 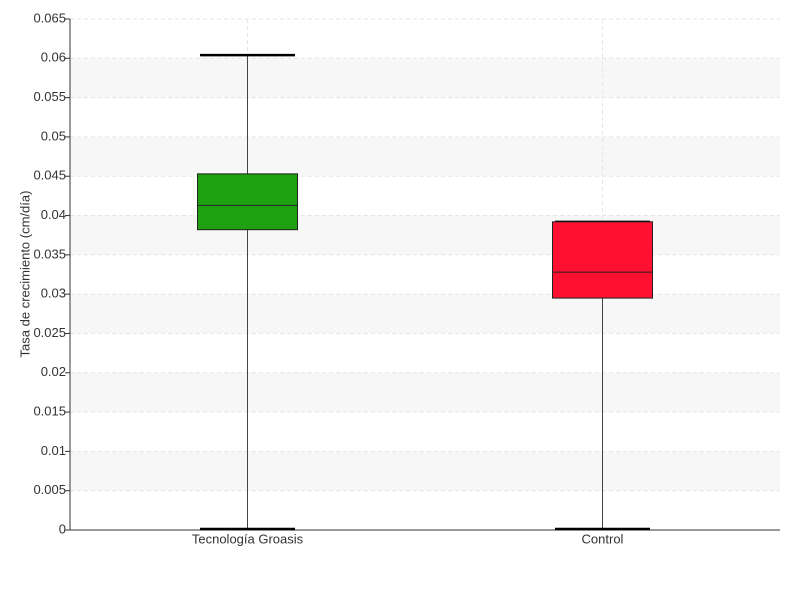 I want to click on y-tick-label: 0.045, so click(x=49, y=175).